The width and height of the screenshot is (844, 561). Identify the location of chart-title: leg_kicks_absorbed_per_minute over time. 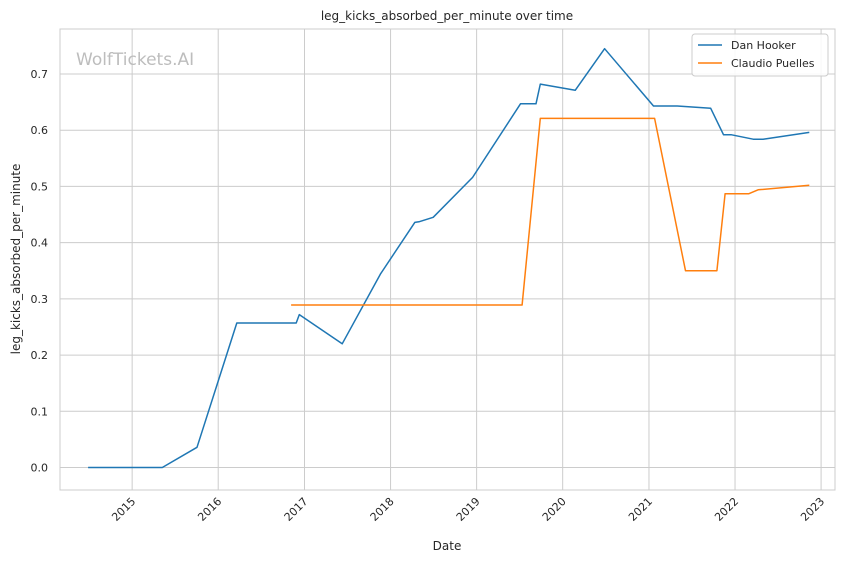
(447, 16).